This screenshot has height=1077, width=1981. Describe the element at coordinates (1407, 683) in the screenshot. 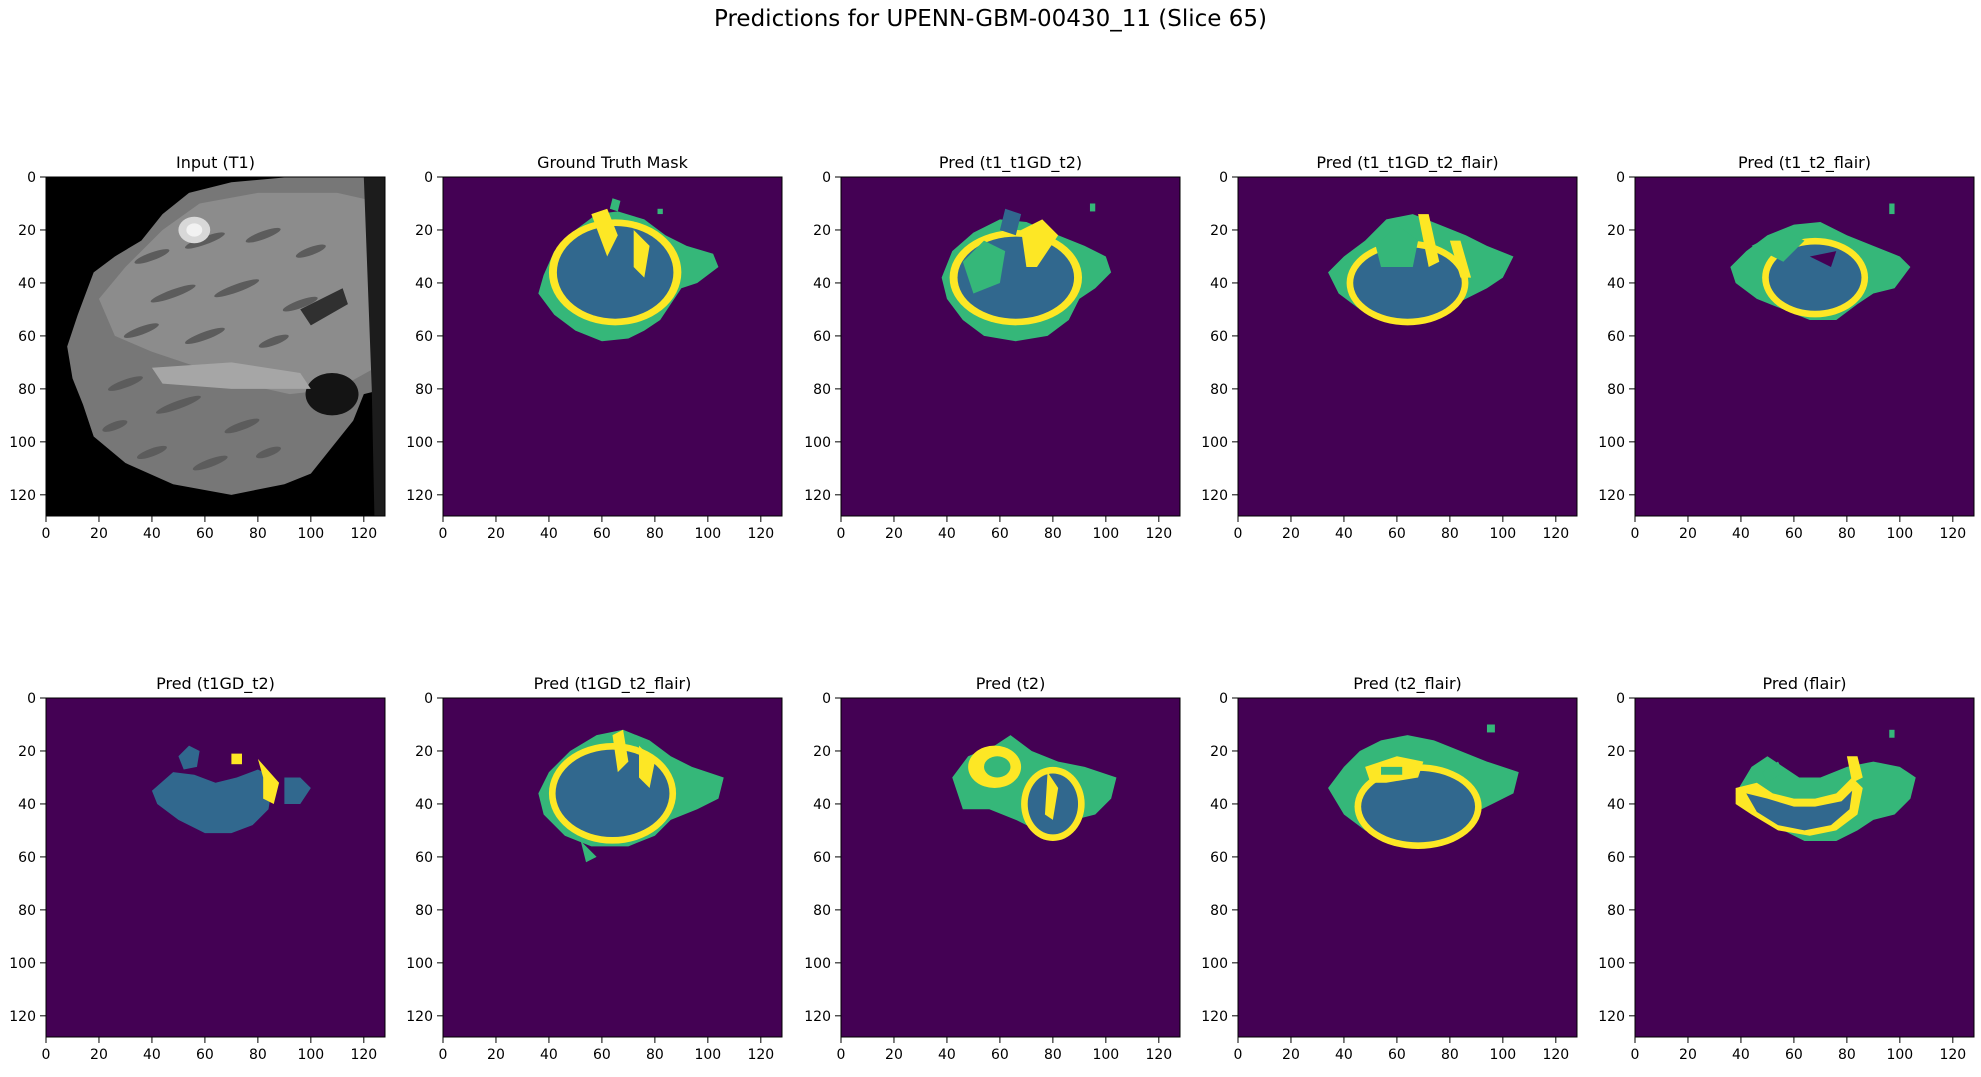

I see `panel-title: Pred (t2_flair)` at that location.